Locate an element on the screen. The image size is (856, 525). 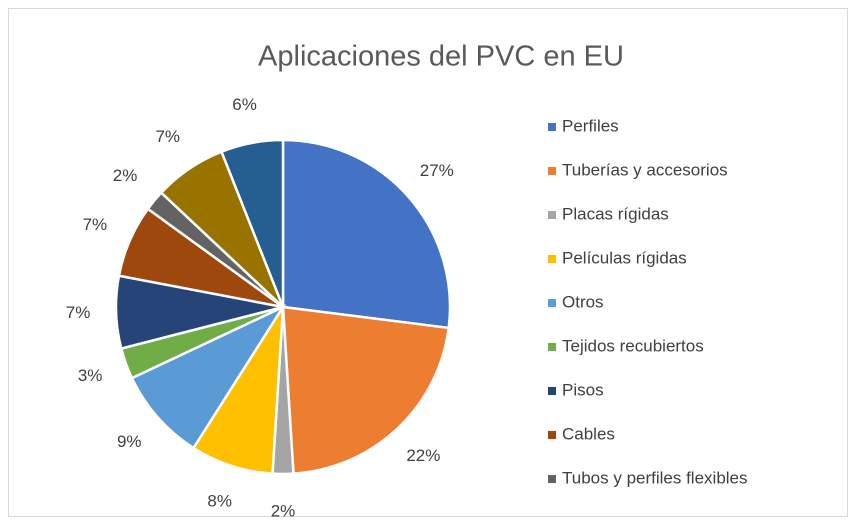
data-label: 3% is located at coordinates (90, 375).